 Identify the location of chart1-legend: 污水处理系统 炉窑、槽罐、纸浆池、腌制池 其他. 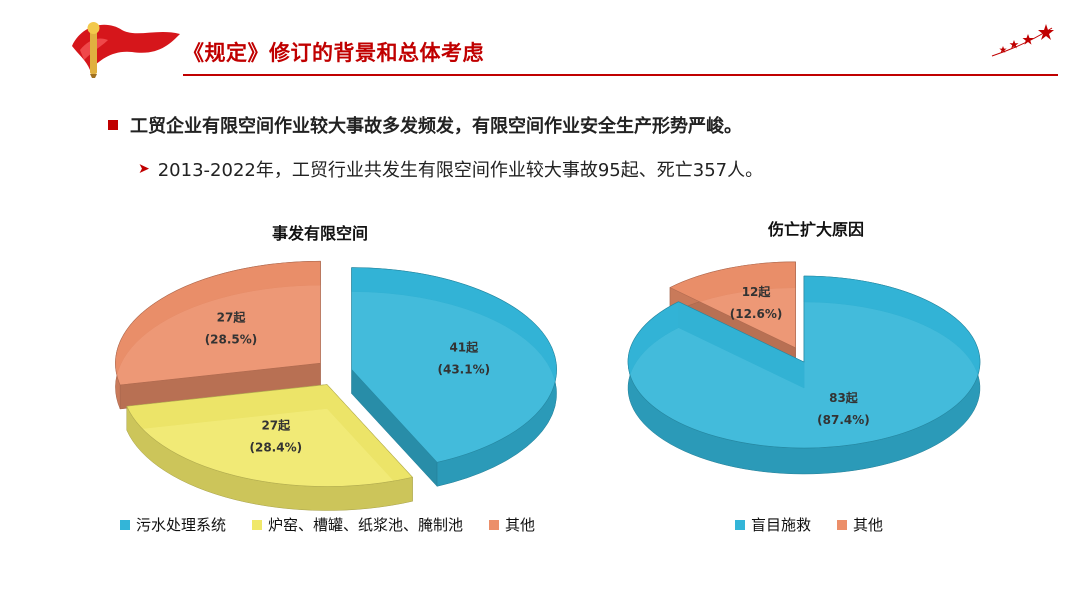
(340, 524).